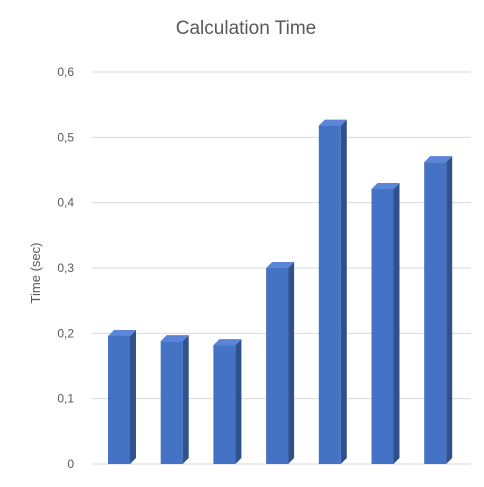 This screenshot has height=487, width=484. Describe the element at coordinates (35, 273) in the screenshot. I see `y-axis-label: Time (sec)` at that location.